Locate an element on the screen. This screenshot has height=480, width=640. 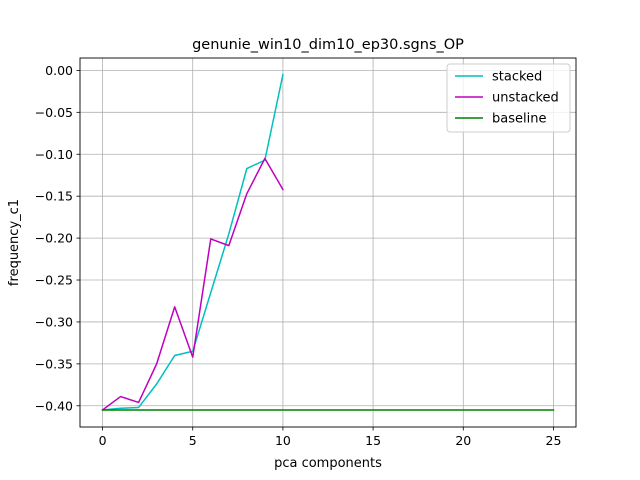
x-axis-label: pca components is located at coordinates (328, 463).